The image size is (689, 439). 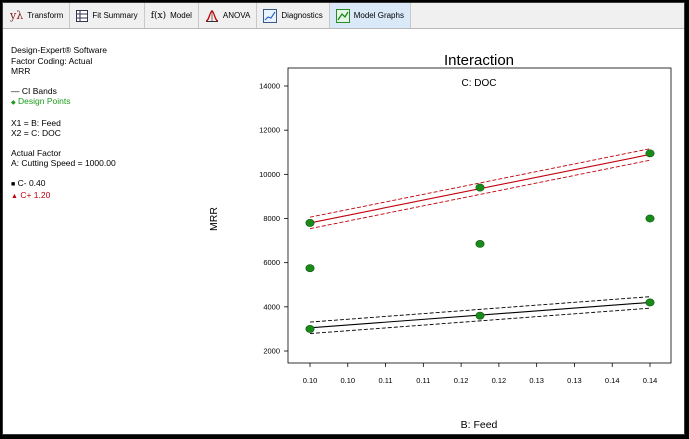 What do you see at coordinates (31, 182) in the screenshot?
I see `c-minus-label: C- 0.40` at bounding box center [31, 182].